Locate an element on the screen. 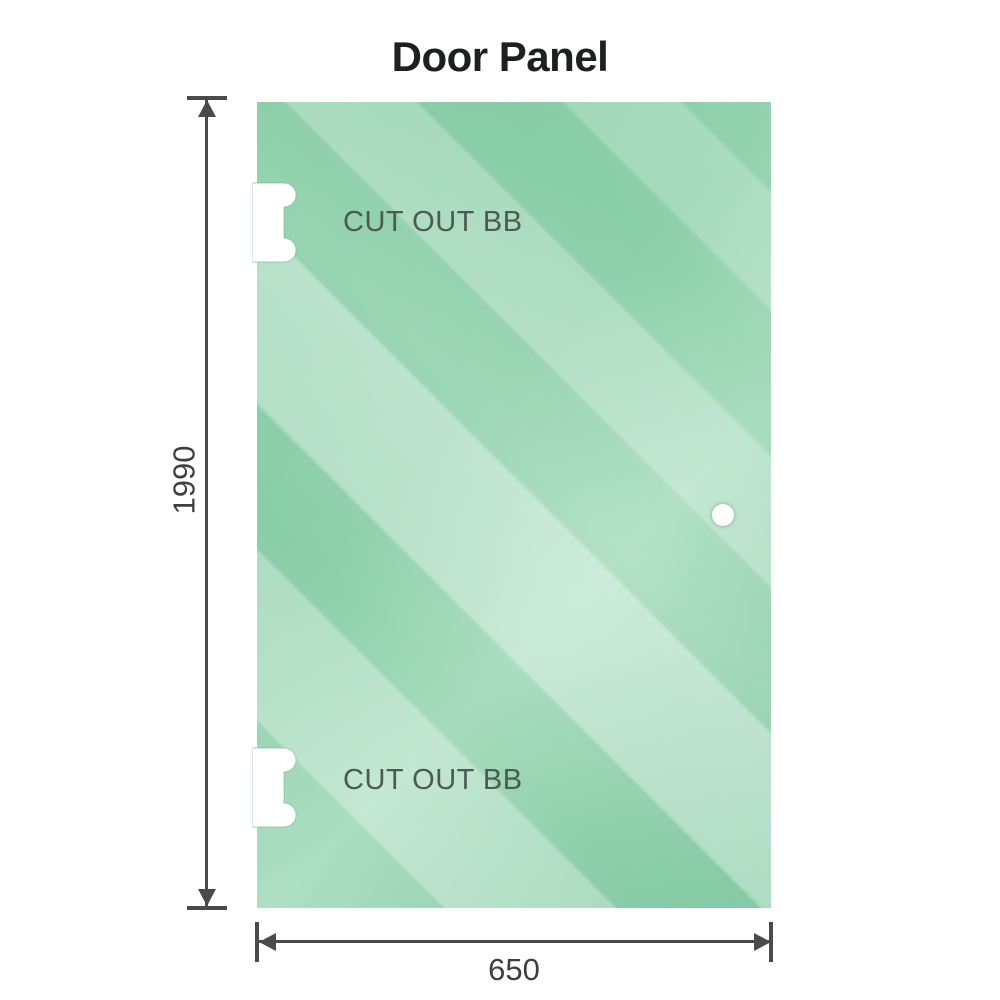 This screenshot has height=1000, width=1000. dim-height-arrow-bottom is located at coordinates (207, 897).